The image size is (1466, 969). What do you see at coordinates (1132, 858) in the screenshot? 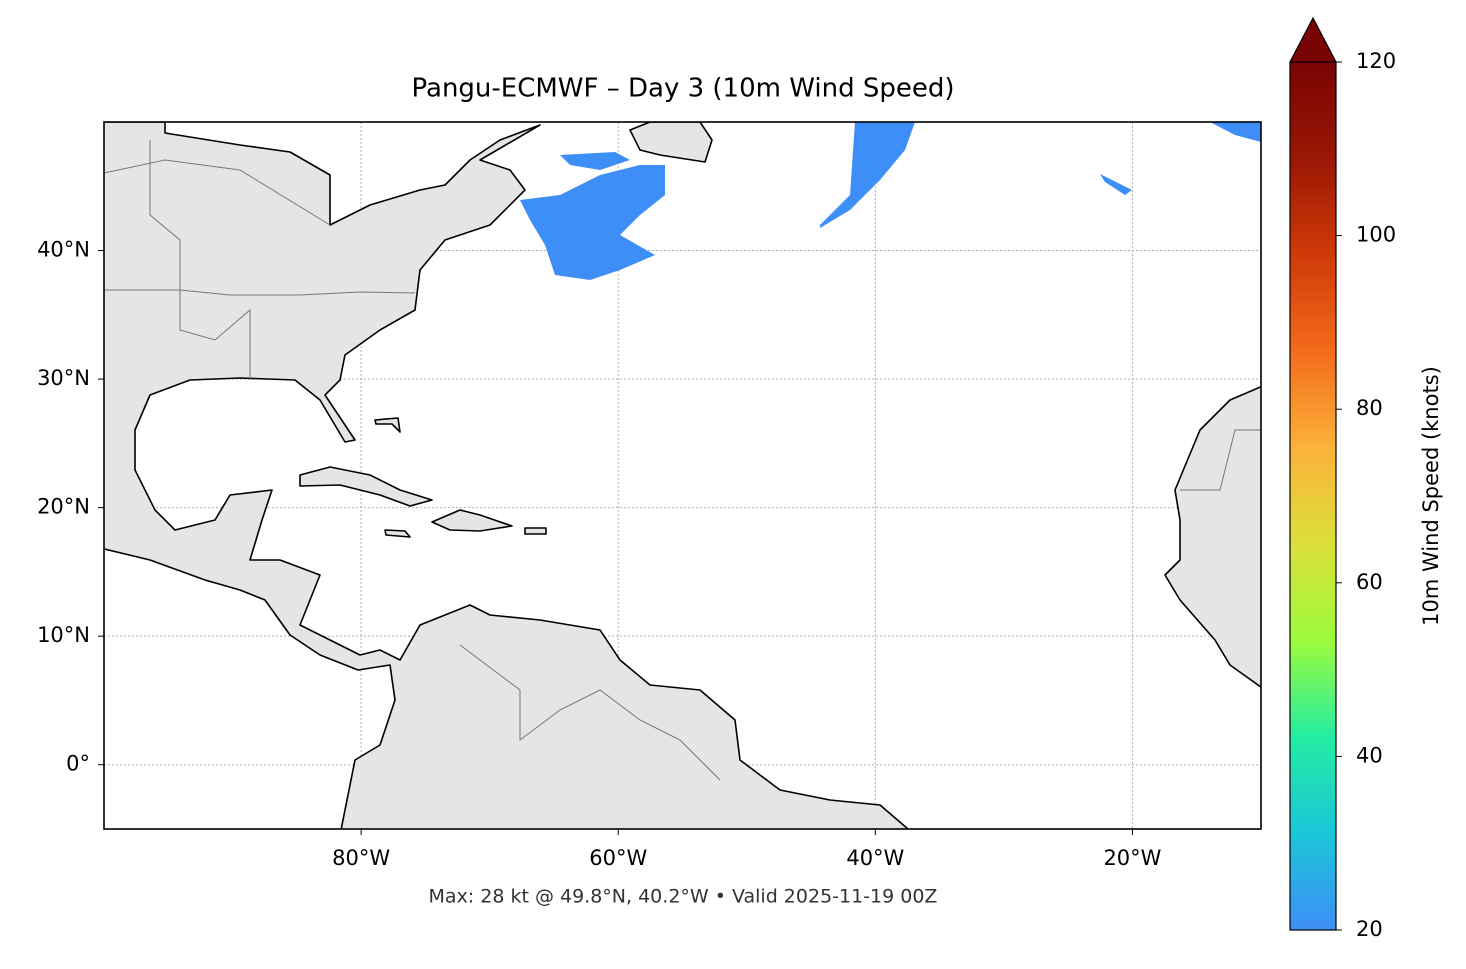
I see `x-tick-label: 20°W` at bounding box center [1132, 858].